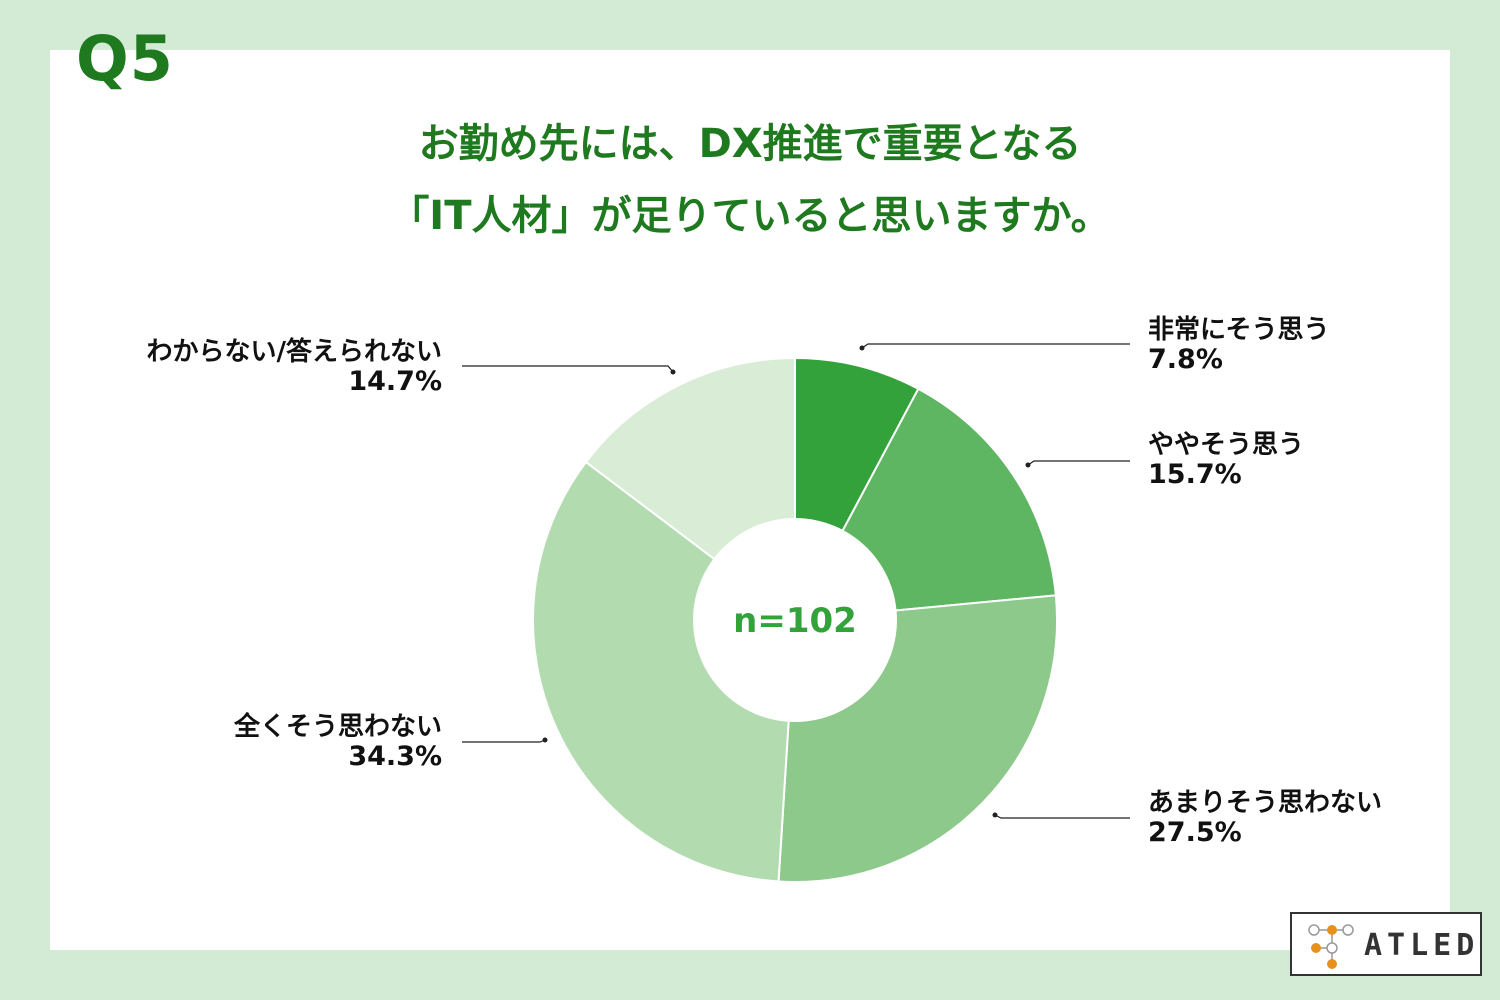 This screenshot has height=1000, width=1500. I want to click on title-line-2: 「IT人材」が足りていると思いますか。, so click(750, 216).